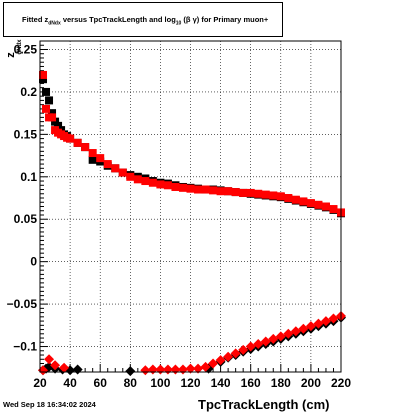 This screenshot has width=400, height=414. Describe the element at coordinates (70, 383) in the screenshot. I see `x-tick-label: 40` at that location.